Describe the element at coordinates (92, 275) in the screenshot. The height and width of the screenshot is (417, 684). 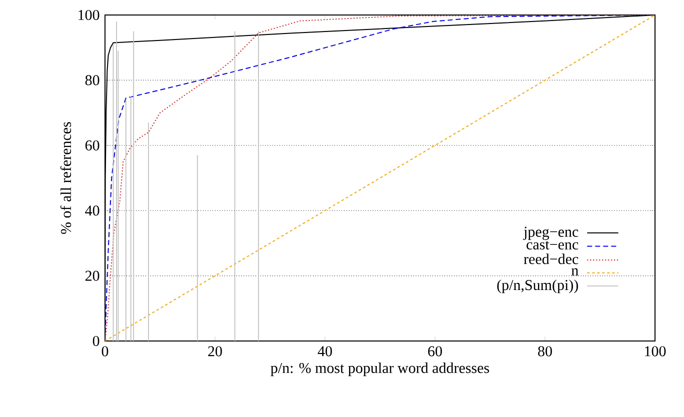
I see `y-tick-label: 20` at that location.